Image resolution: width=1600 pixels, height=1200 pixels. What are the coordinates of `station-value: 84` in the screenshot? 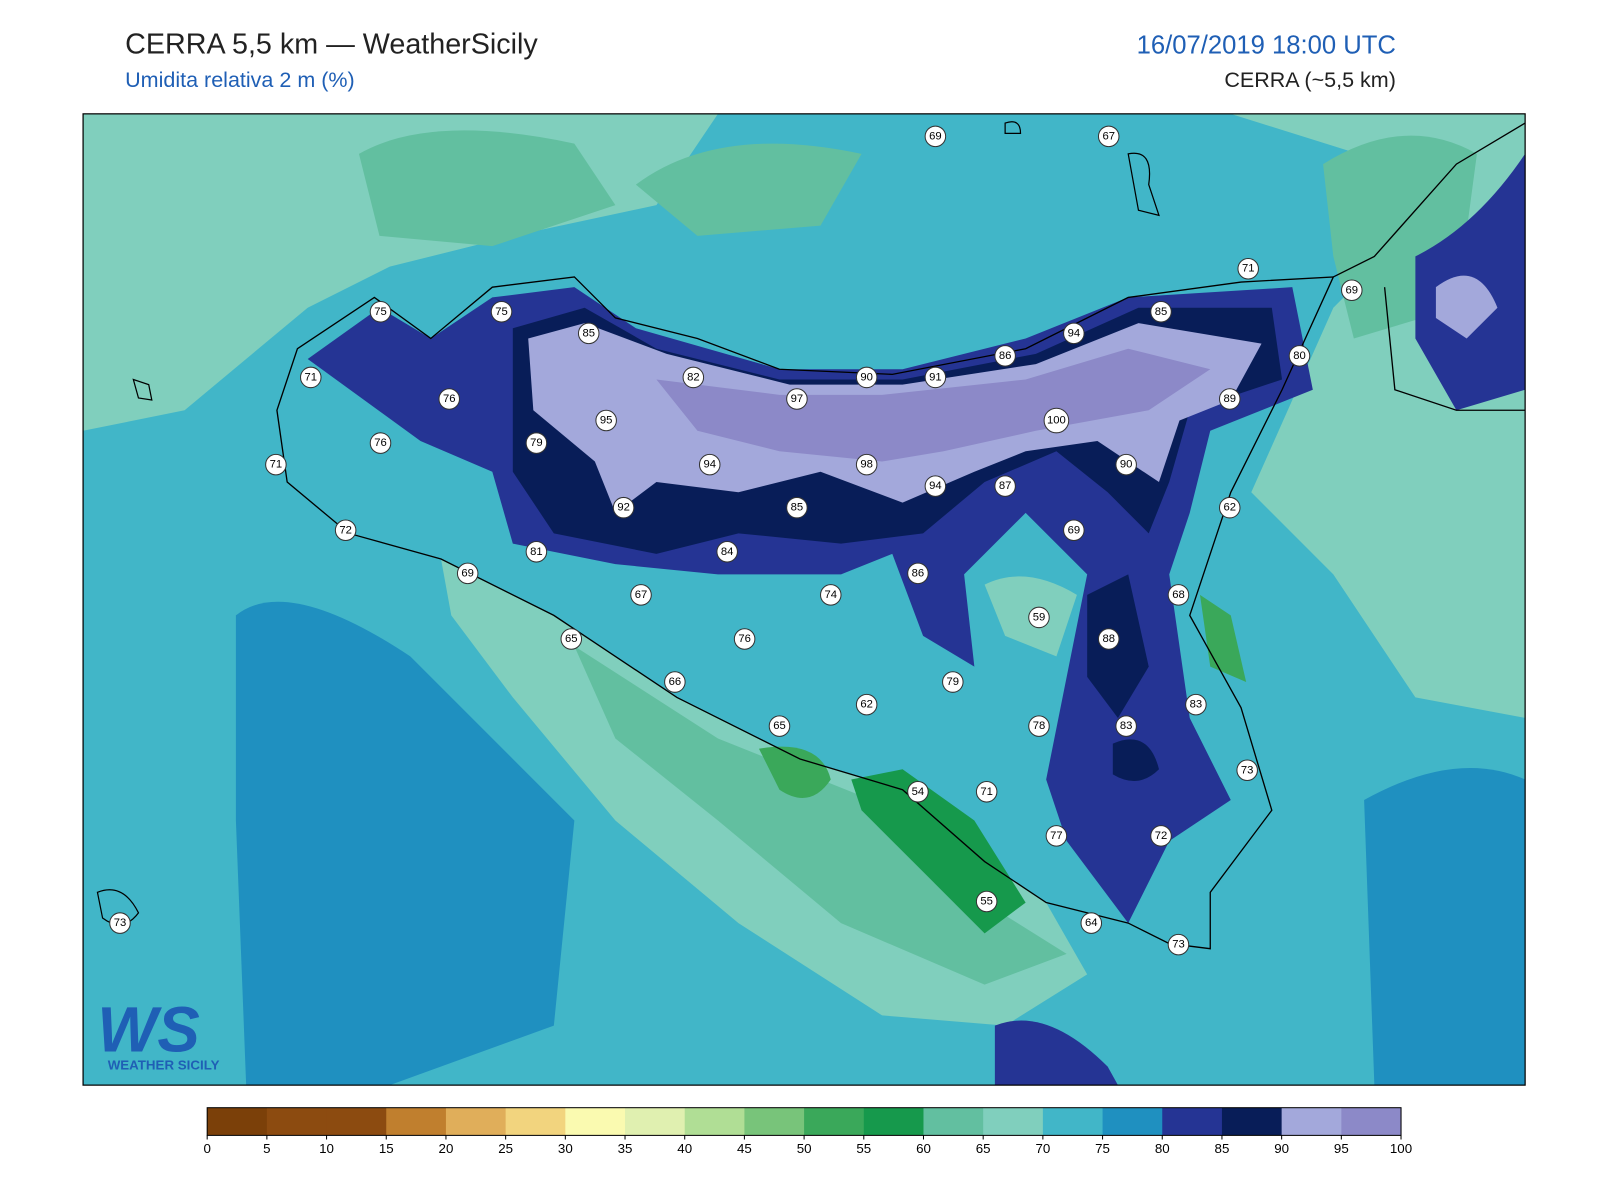 It's located at (727, 552).